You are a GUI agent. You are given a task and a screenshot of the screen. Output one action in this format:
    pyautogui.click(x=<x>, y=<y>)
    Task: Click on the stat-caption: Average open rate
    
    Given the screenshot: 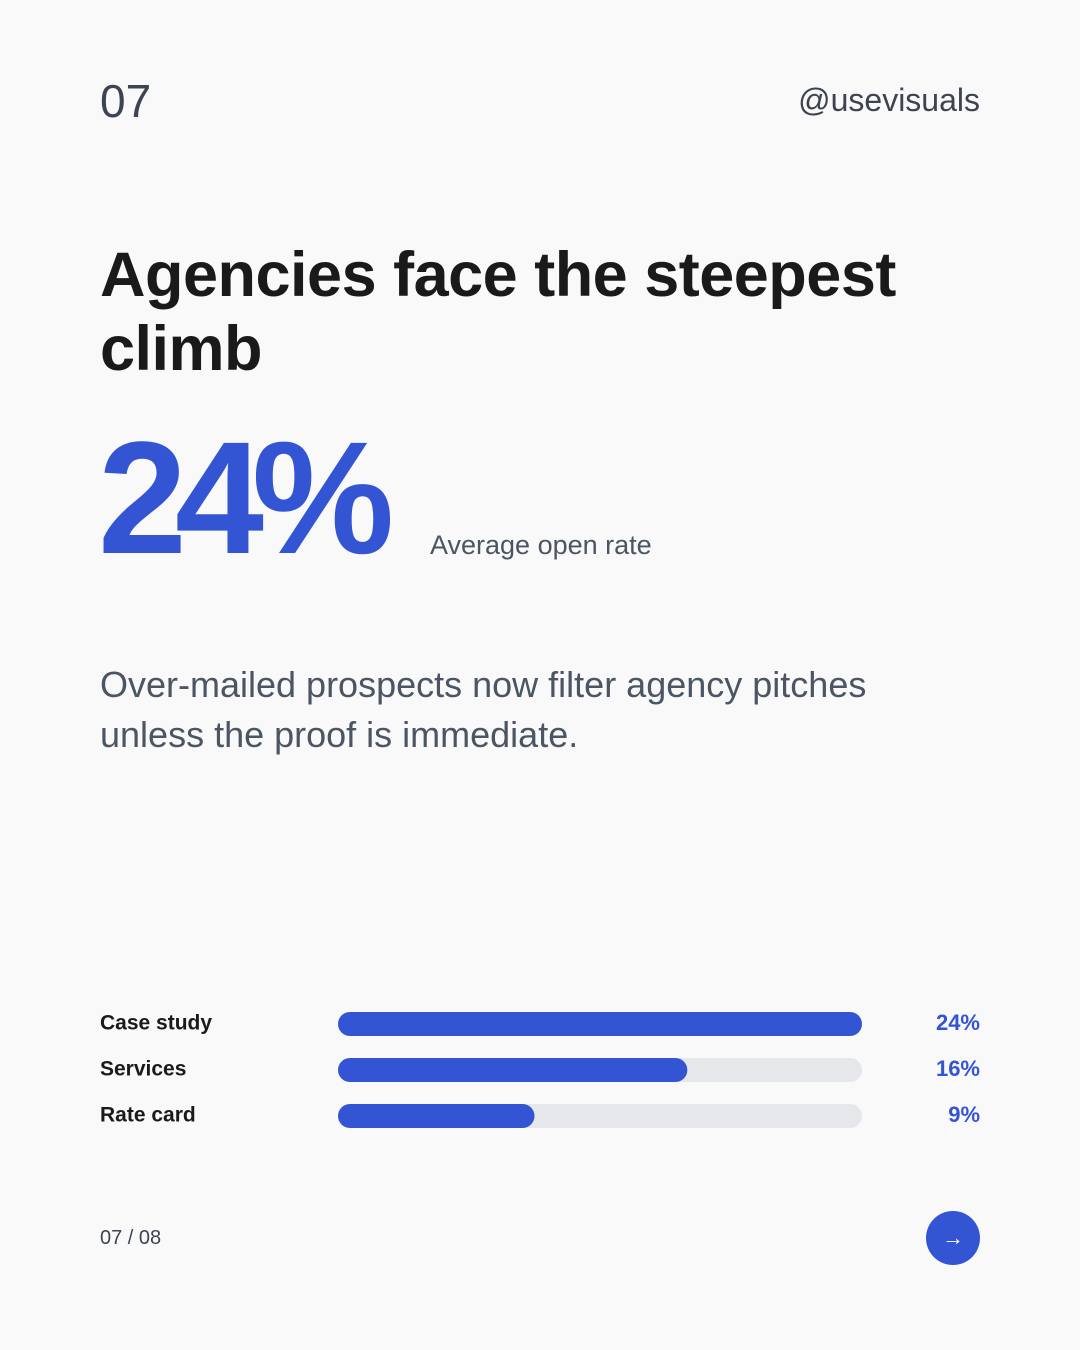 What is the action you would take?
    pyautogui.click(x=541, y=545)
    